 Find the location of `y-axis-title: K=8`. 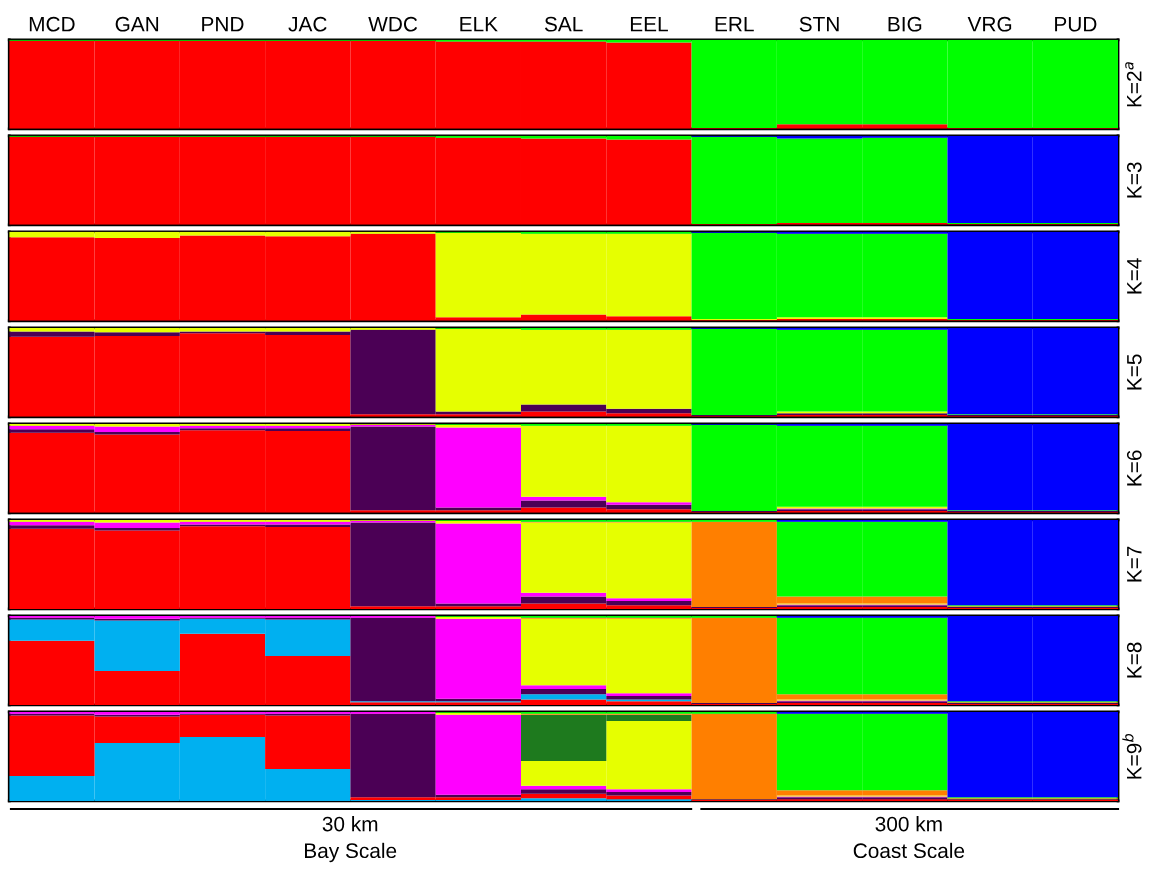

y-axis-title: K=8 is located at coordinates (1134, 660).